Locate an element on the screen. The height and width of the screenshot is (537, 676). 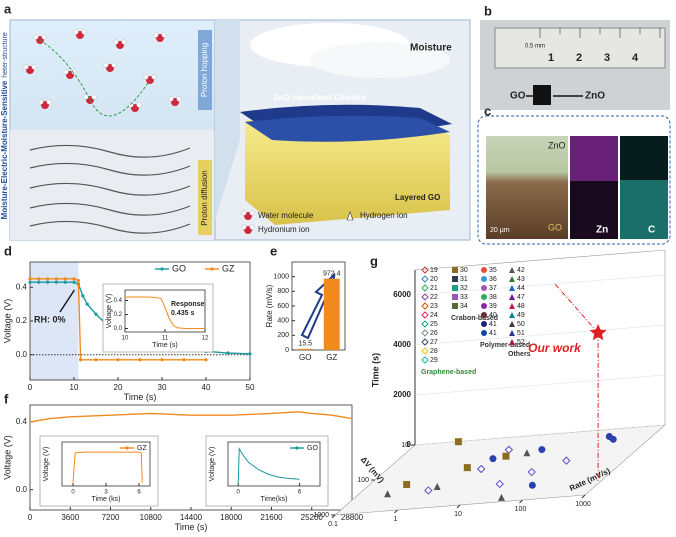
legend-label: 51 is located at coordinates (521, 333).